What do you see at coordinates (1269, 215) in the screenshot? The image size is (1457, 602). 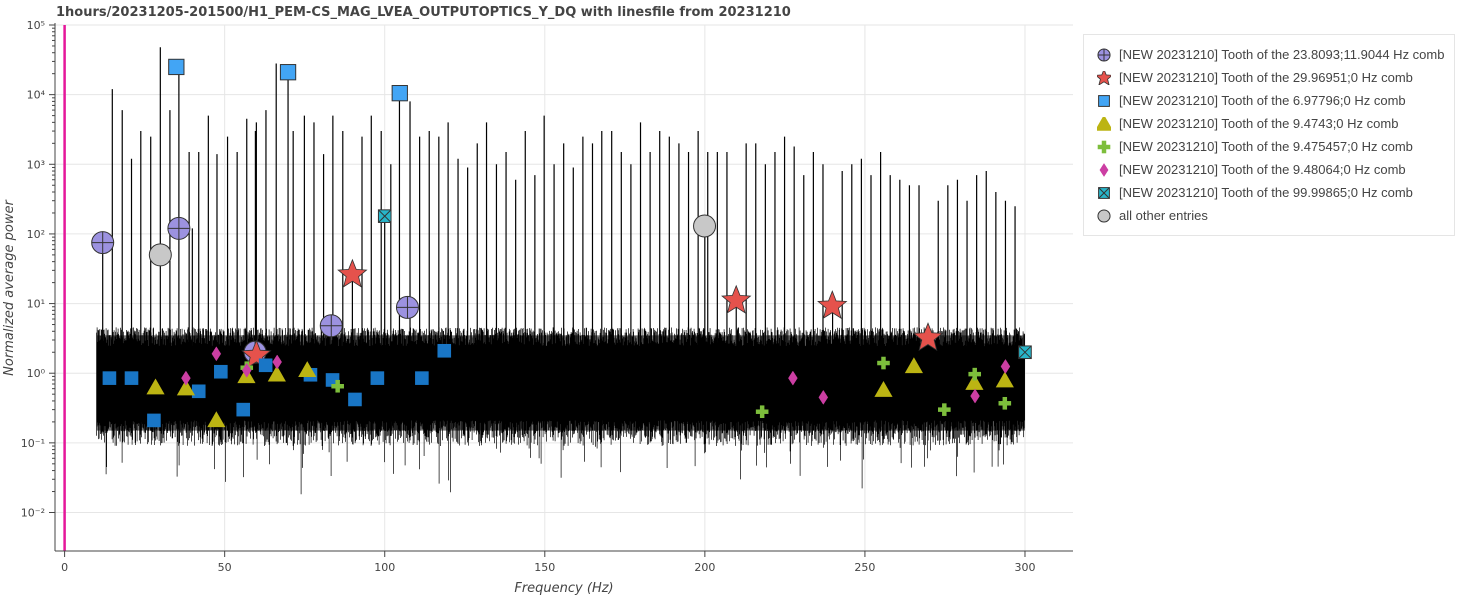 I see `legend-item: all other entries` at bounding box center [1269, 215].